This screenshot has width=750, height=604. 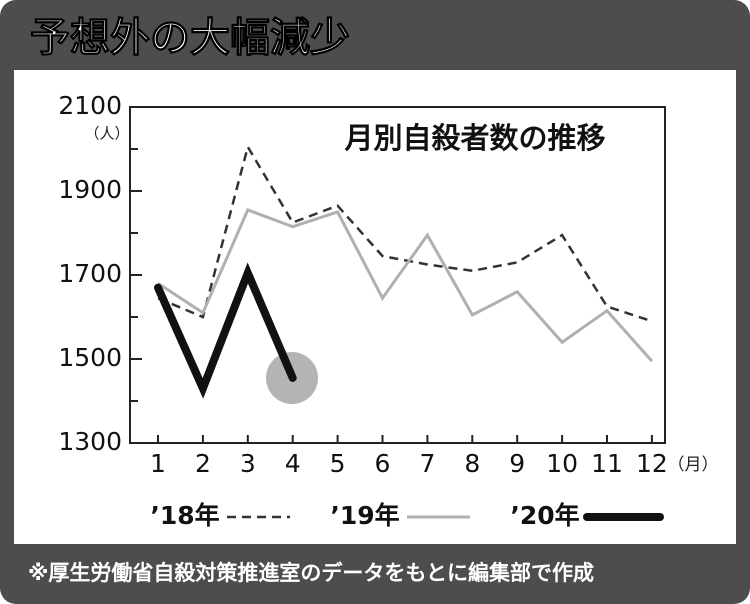 What do you see at coordinates (248, 463) in the screenshot?
I see `x-tick-label: 3` at bounding box center [248, 463].